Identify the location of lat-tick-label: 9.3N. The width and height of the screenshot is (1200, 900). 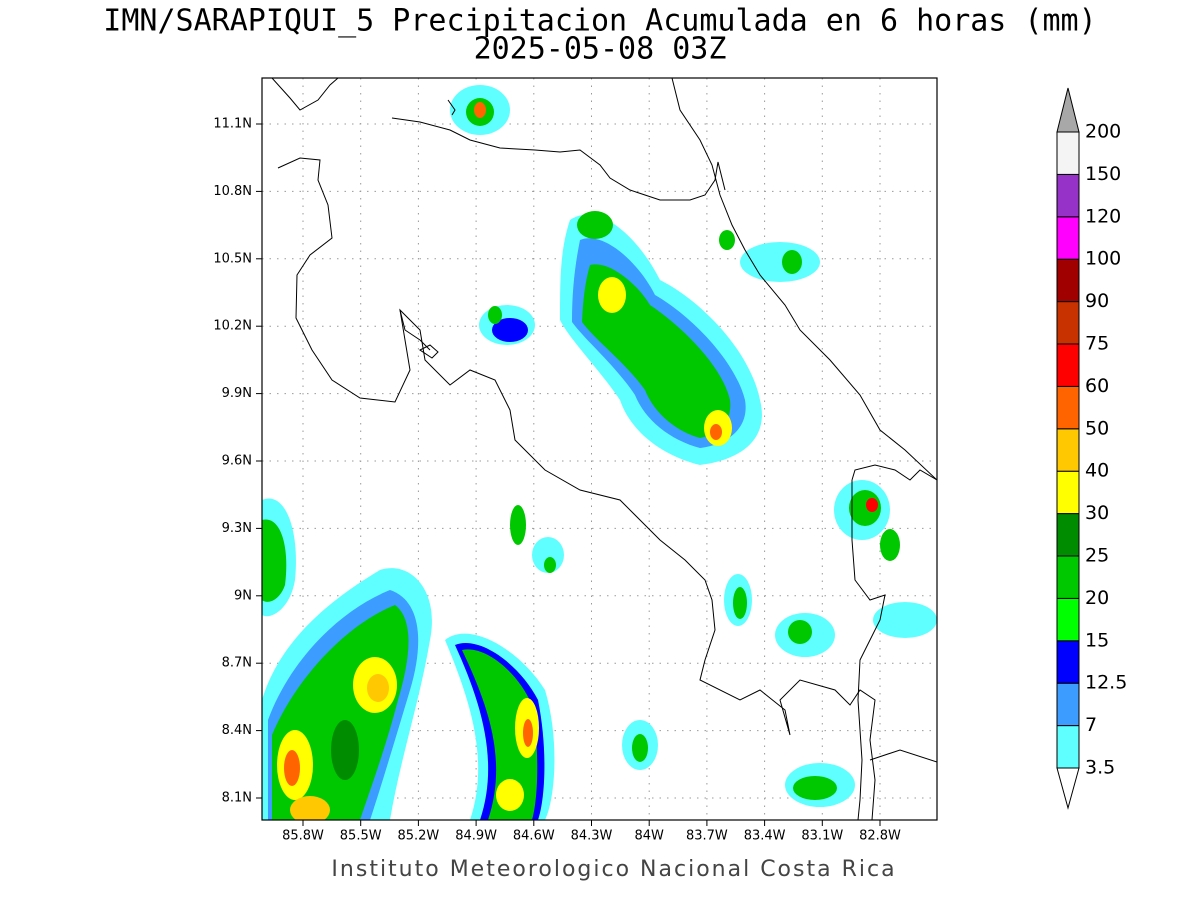
(237, 528).